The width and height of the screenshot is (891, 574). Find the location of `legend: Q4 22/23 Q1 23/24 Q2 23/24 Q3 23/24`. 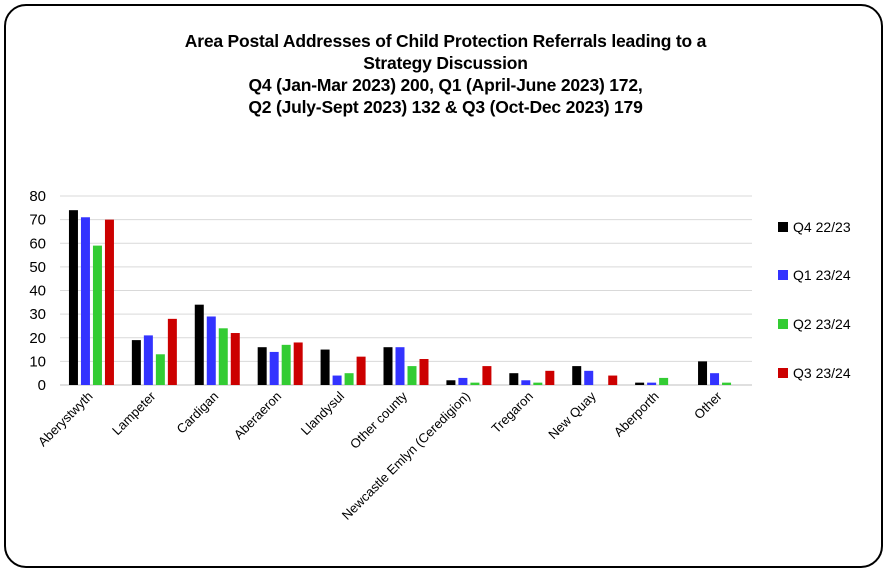

legend: Q4 22/23 Q1 23/24 Q2 23/24 Q3 23/24 is located at coordinates (814, 300).